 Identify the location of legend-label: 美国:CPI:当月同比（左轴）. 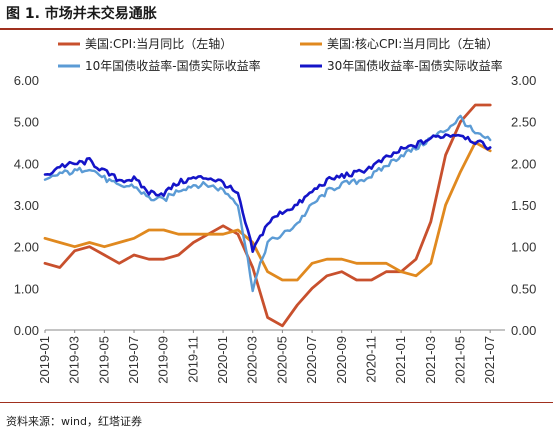
(158, 43).